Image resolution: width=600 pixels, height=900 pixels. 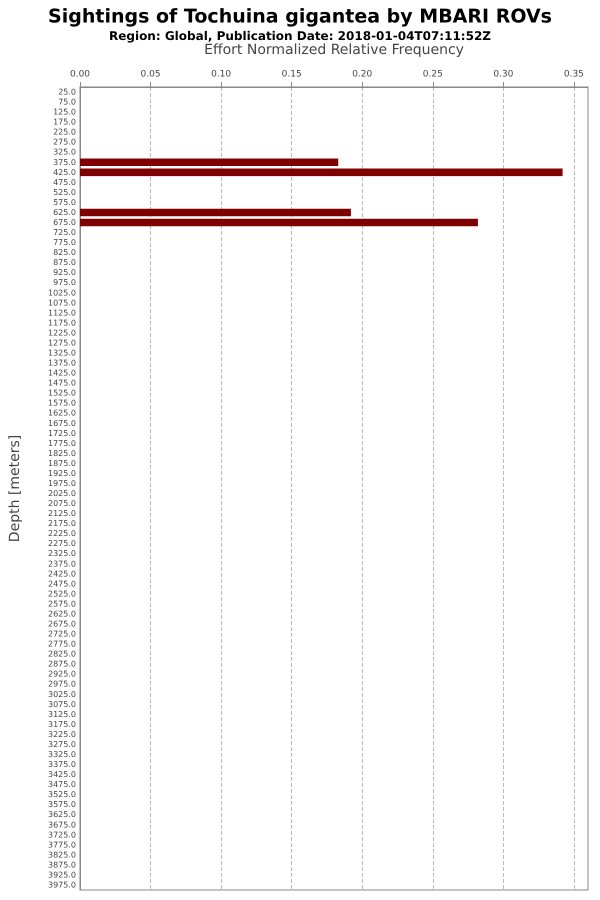 I want to click on y-tick-label: 3475.0, so click(x=62, y=785).